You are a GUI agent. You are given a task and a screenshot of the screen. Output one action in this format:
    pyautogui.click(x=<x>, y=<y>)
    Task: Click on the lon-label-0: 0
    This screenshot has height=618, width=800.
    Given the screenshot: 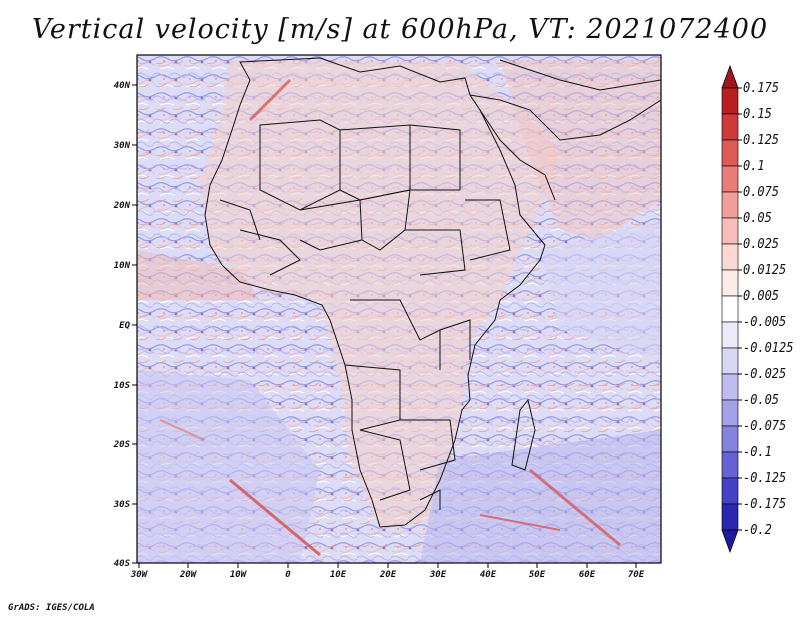 What is the action you would take?
    pyautogui.click(x=288, y=575)
    